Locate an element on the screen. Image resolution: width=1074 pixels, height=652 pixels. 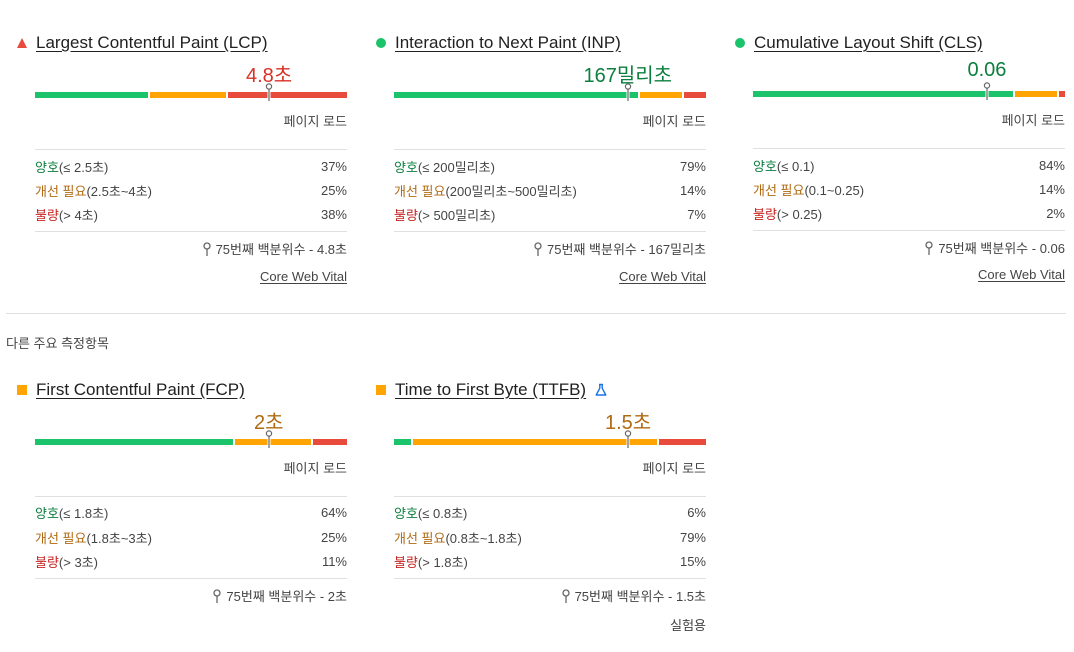
metric-title-link: Largest Contentful Paint (LCP) is located at coordinates (152, 42).